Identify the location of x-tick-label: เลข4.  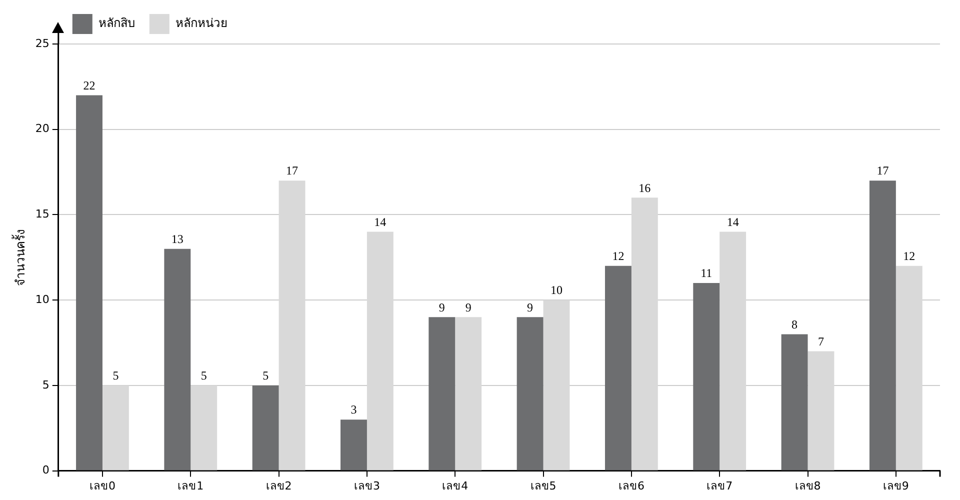
(455, 485).